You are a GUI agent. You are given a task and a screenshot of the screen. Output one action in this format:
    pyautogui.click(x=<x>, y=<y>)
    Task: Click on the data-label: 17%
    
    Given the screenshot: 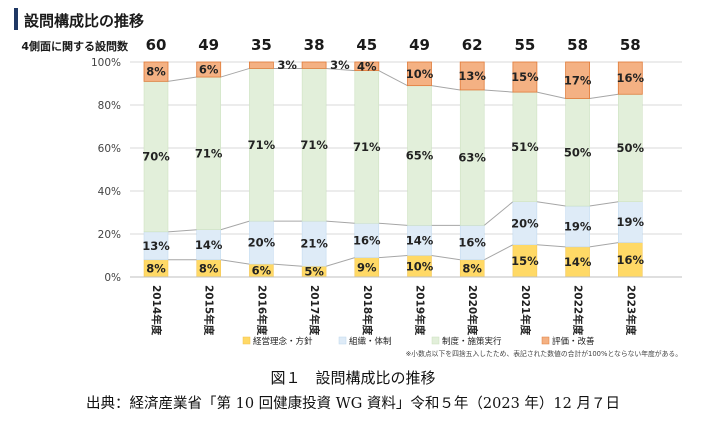 What is the action you would take?
    pyautogui.click(x=578, y=80)
    